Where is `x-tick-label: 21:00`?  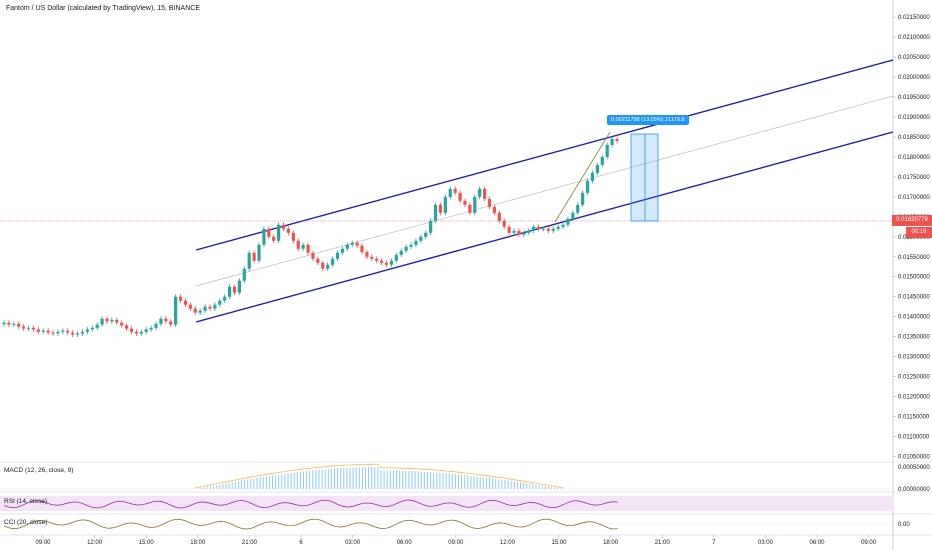 x-tick-label: 21:00 is located at coordinates (663, 543).